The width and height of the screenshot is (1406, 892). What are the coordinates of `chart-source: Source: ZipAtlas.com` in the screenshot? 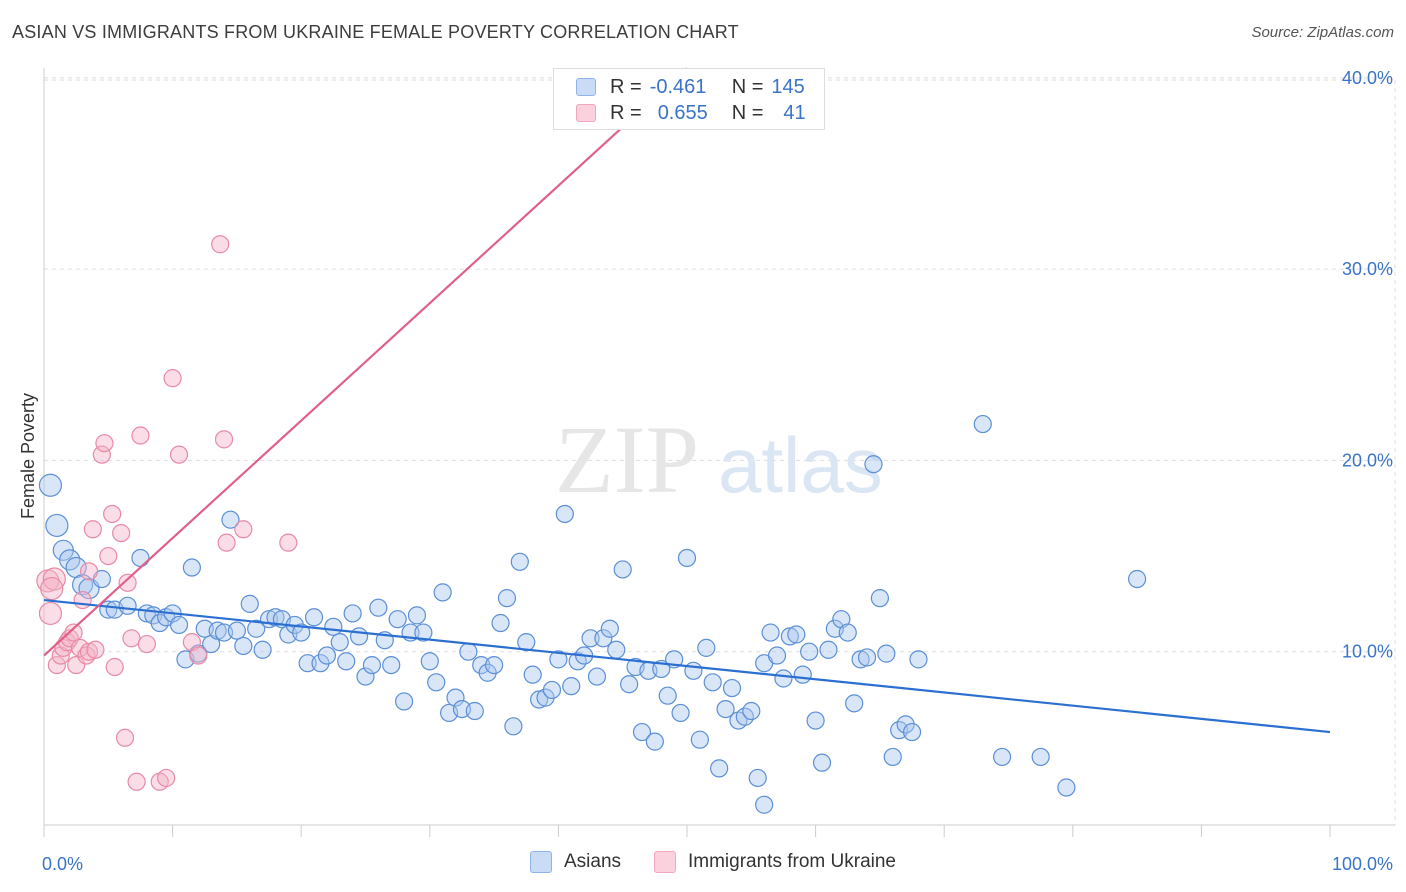 It's located at (1322, 32).